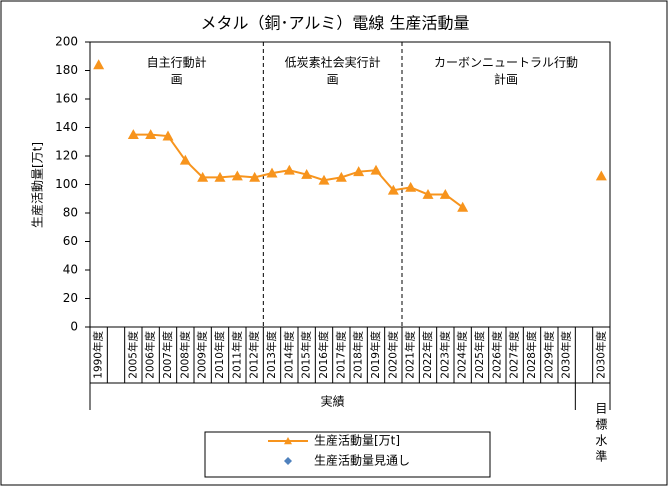  Describe the element at coordinates (375, 355) in the screenshot. I see `x-tick-label: 2019年度` at that location.